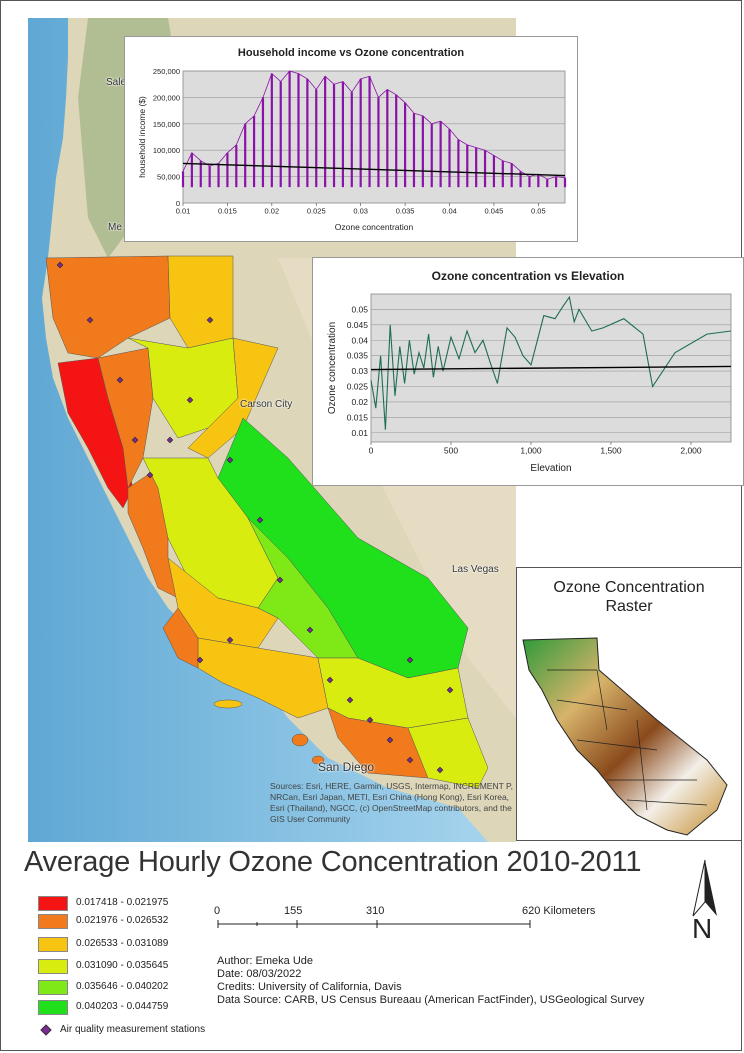  What do you see at coordinates (611, 451) in the screenshot?
I see `x-tick-label: 1,500` at bounding box center [611, 451].